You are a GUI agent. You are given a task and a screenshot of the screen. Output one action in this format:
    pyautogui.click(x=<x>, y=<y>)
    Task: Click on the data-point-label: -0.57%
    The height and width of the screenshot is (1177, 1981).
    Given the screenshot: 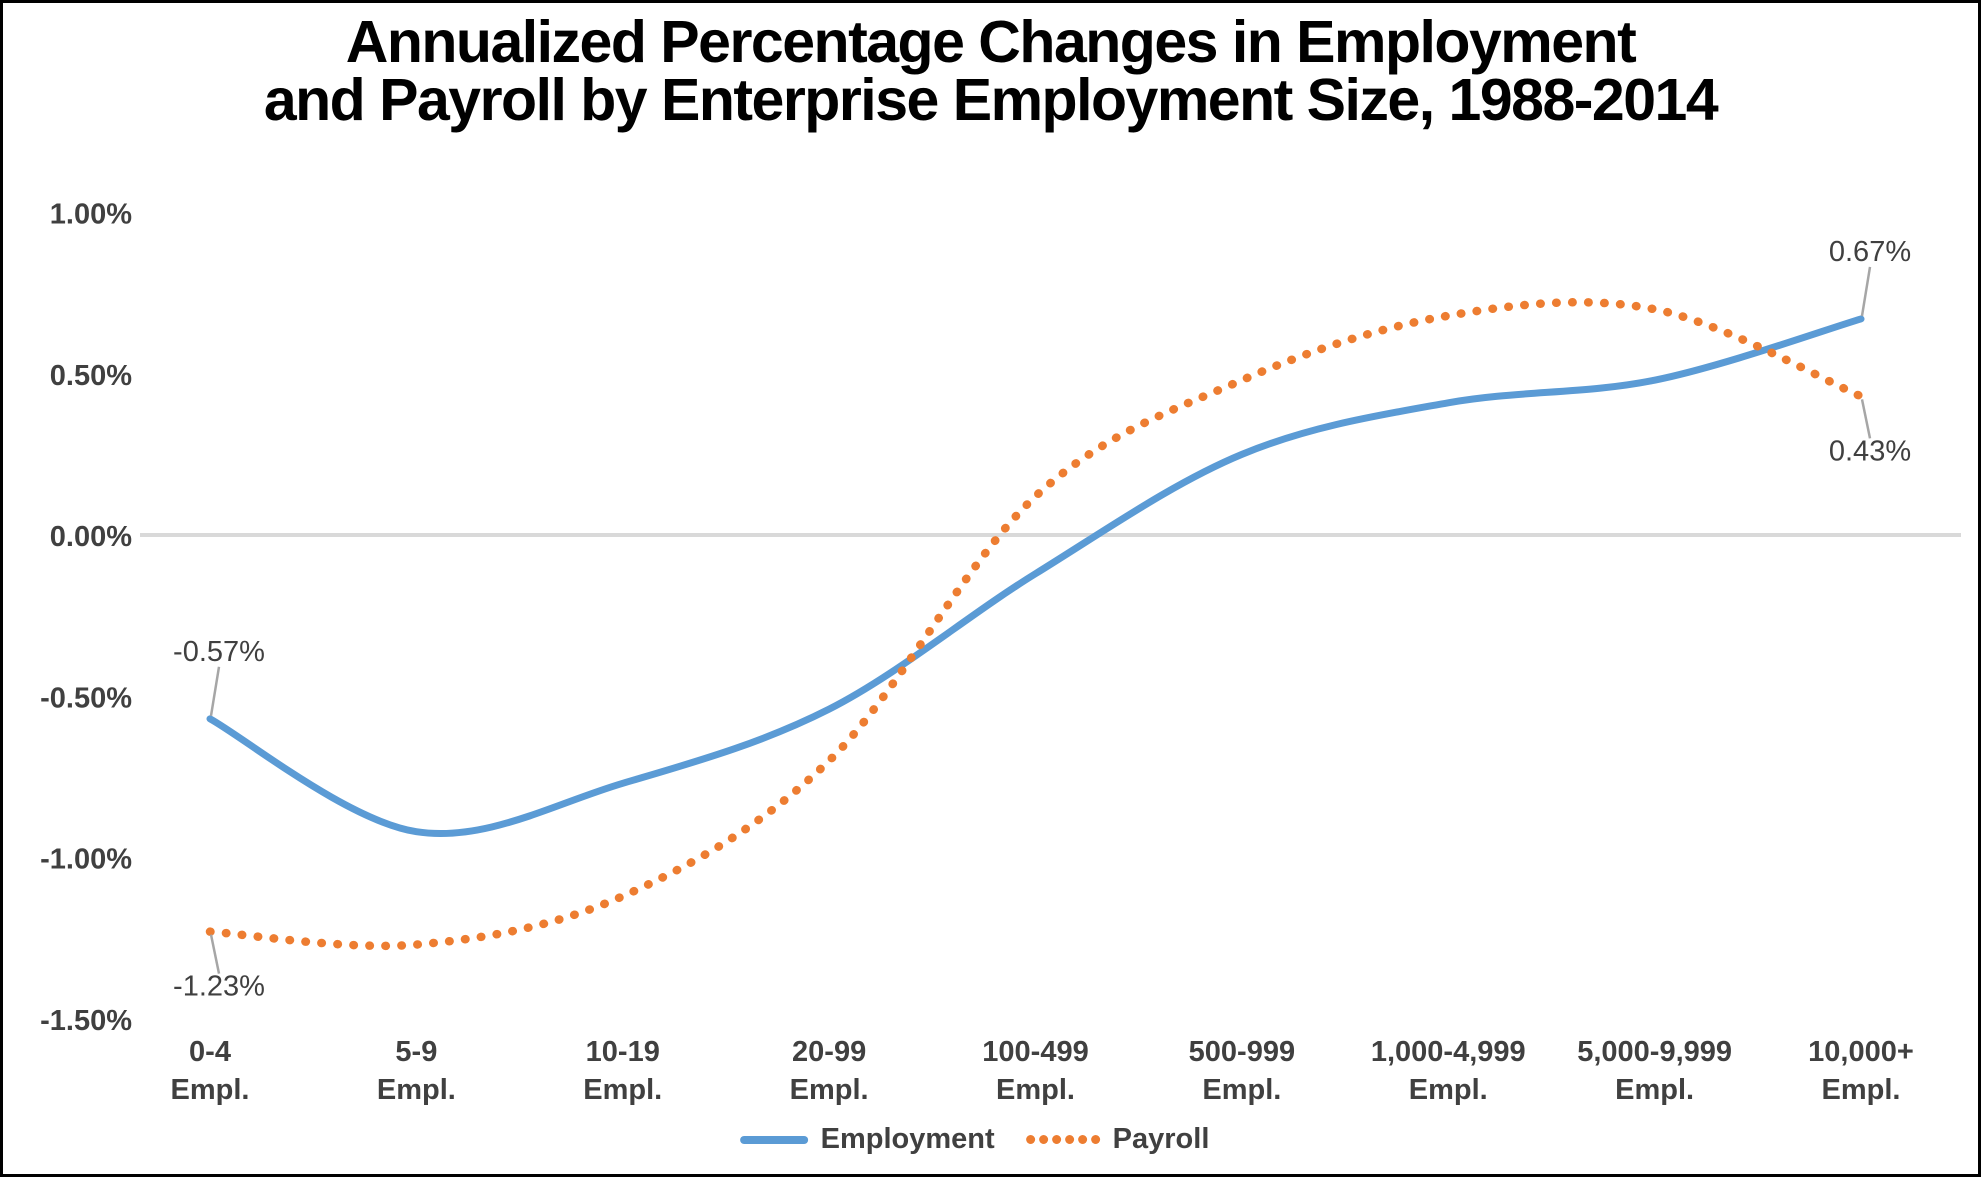 What is the action you would take?
    pyautogui.click(x=219, y=652)
    